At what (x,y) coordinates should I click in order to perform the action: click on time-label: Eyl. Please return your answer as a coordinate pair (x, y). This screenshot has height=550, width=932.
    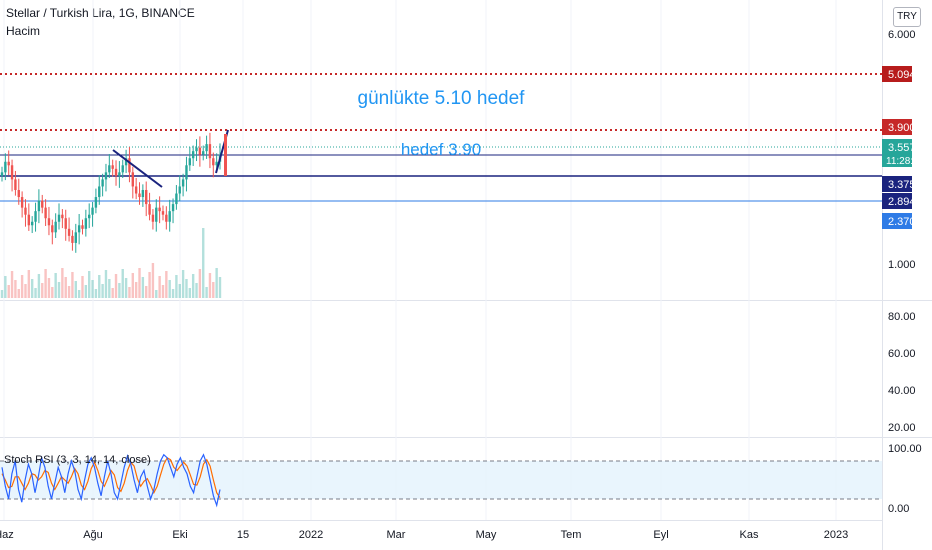
    Looking at the image, I should click on (660, 535).